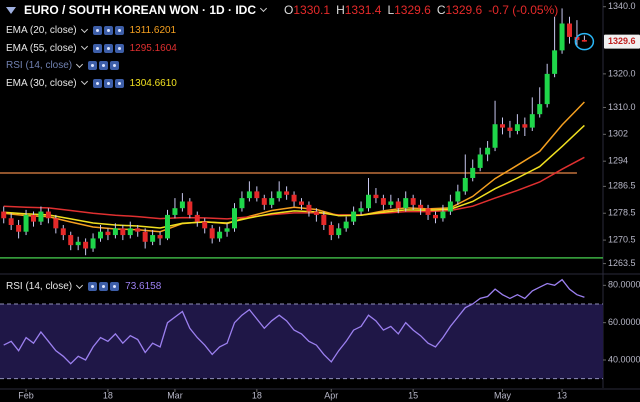 The width and height of the screenshot is (640, 402). Describe the element at coordinates (363, 10) in the screenshot. I see `ohlc-value: 1331.4` at that location.